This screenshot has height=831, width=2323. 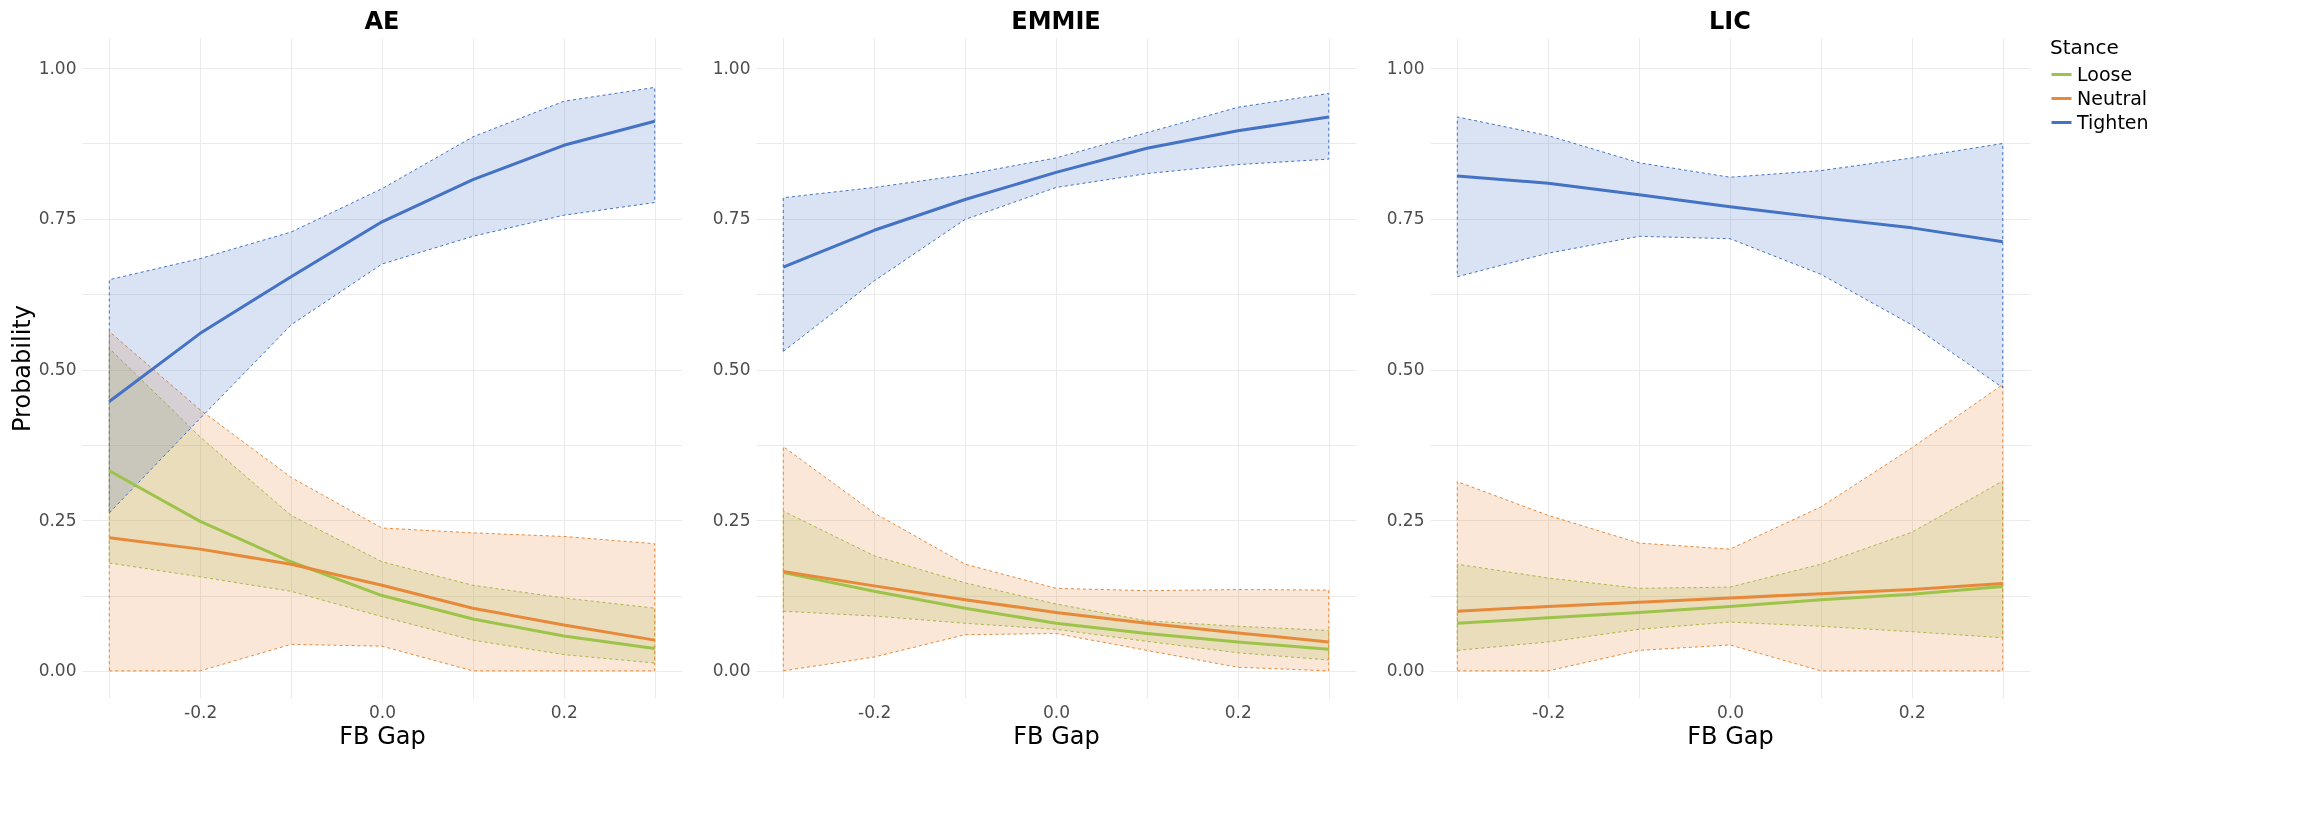 I want to click on legend-label: Tighten, so click(x=2112, y=121).